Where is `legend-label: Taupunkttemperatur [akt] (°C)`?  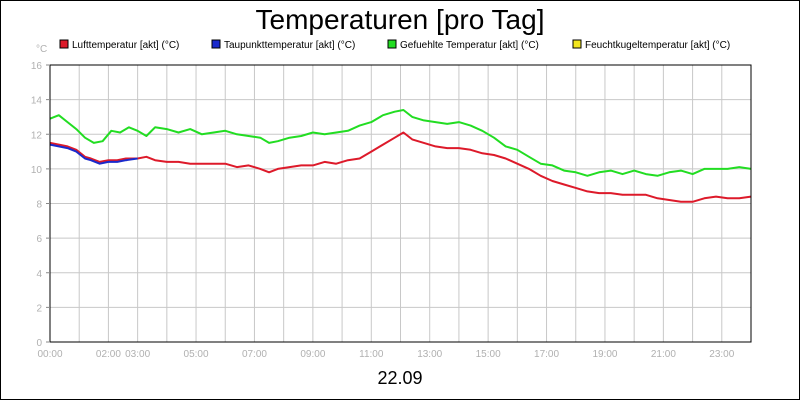 legend-label: Taupunkttemperatur [akt] (°C) is located at coordinates (289, 45).